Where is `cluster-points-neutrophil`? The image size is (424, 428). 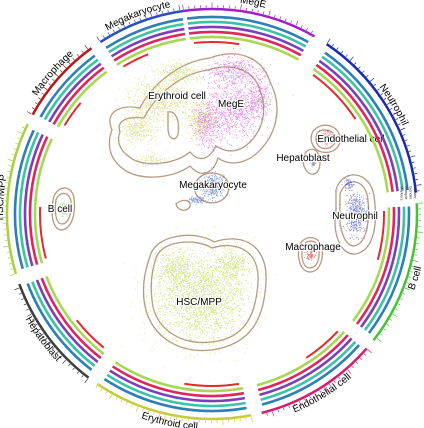
cluster-points-neutrophil is located at coordinates (357, 207).